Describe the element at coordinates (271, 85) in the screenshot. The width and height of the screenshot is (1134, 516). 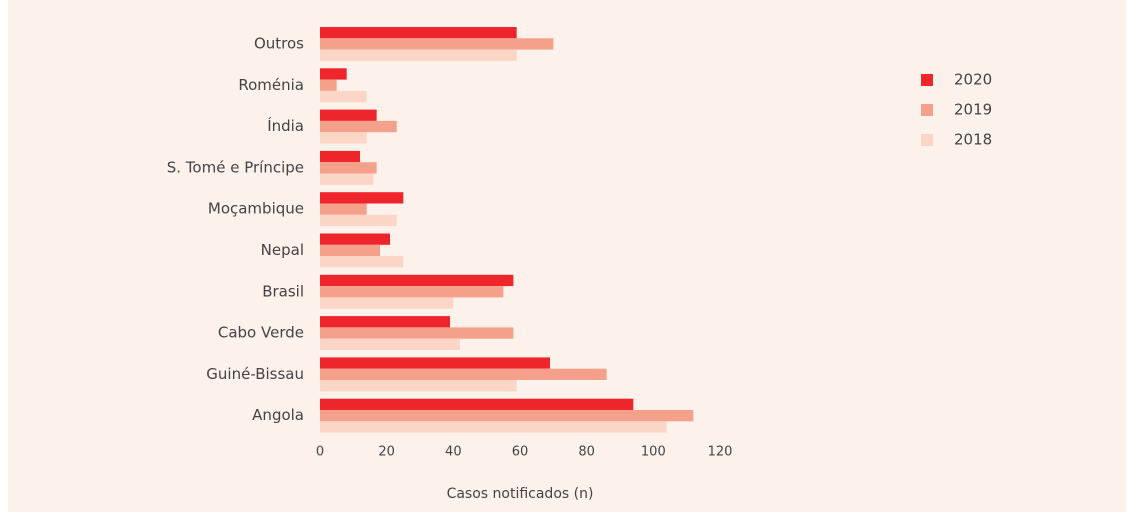
I see `y-tick-label: Roménia` at that location.